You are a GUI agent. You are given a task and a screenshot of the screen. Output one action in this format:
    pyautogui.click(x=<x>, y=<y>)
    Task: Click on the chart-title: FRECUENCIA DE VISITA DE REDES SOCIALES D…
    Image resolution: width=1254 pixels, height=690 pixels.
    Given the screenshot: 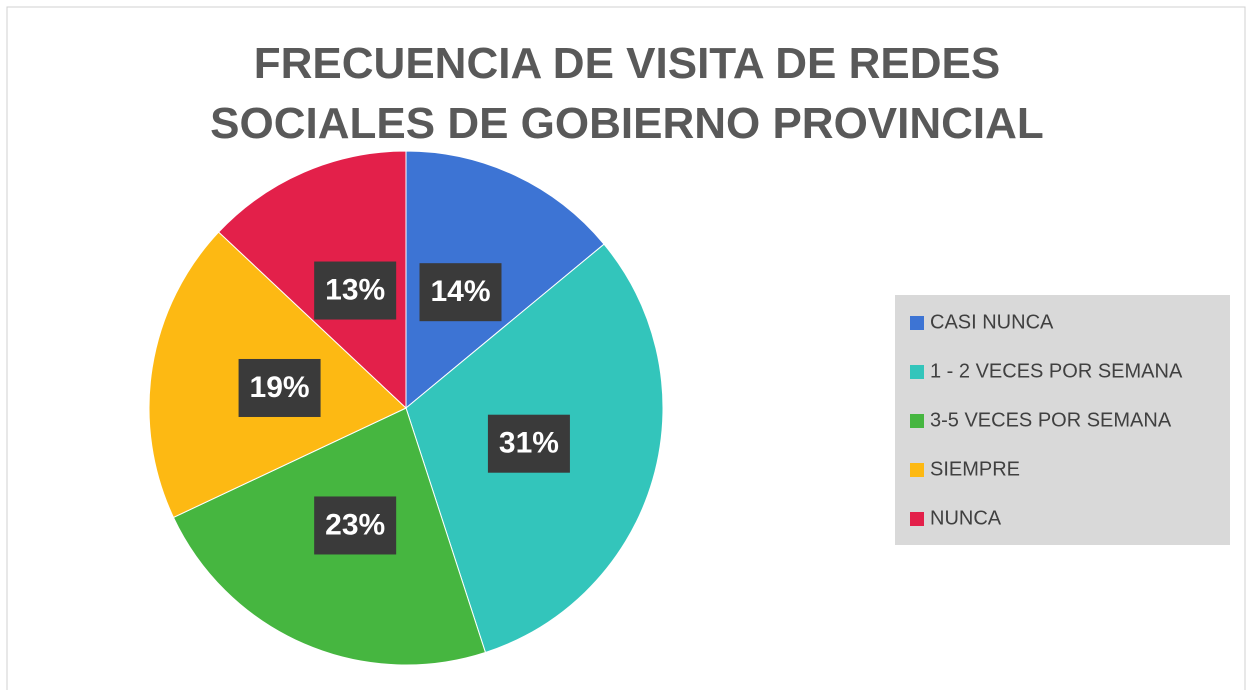 What is the action you would take?
    pyautogui.click(x=627, y=93)
    